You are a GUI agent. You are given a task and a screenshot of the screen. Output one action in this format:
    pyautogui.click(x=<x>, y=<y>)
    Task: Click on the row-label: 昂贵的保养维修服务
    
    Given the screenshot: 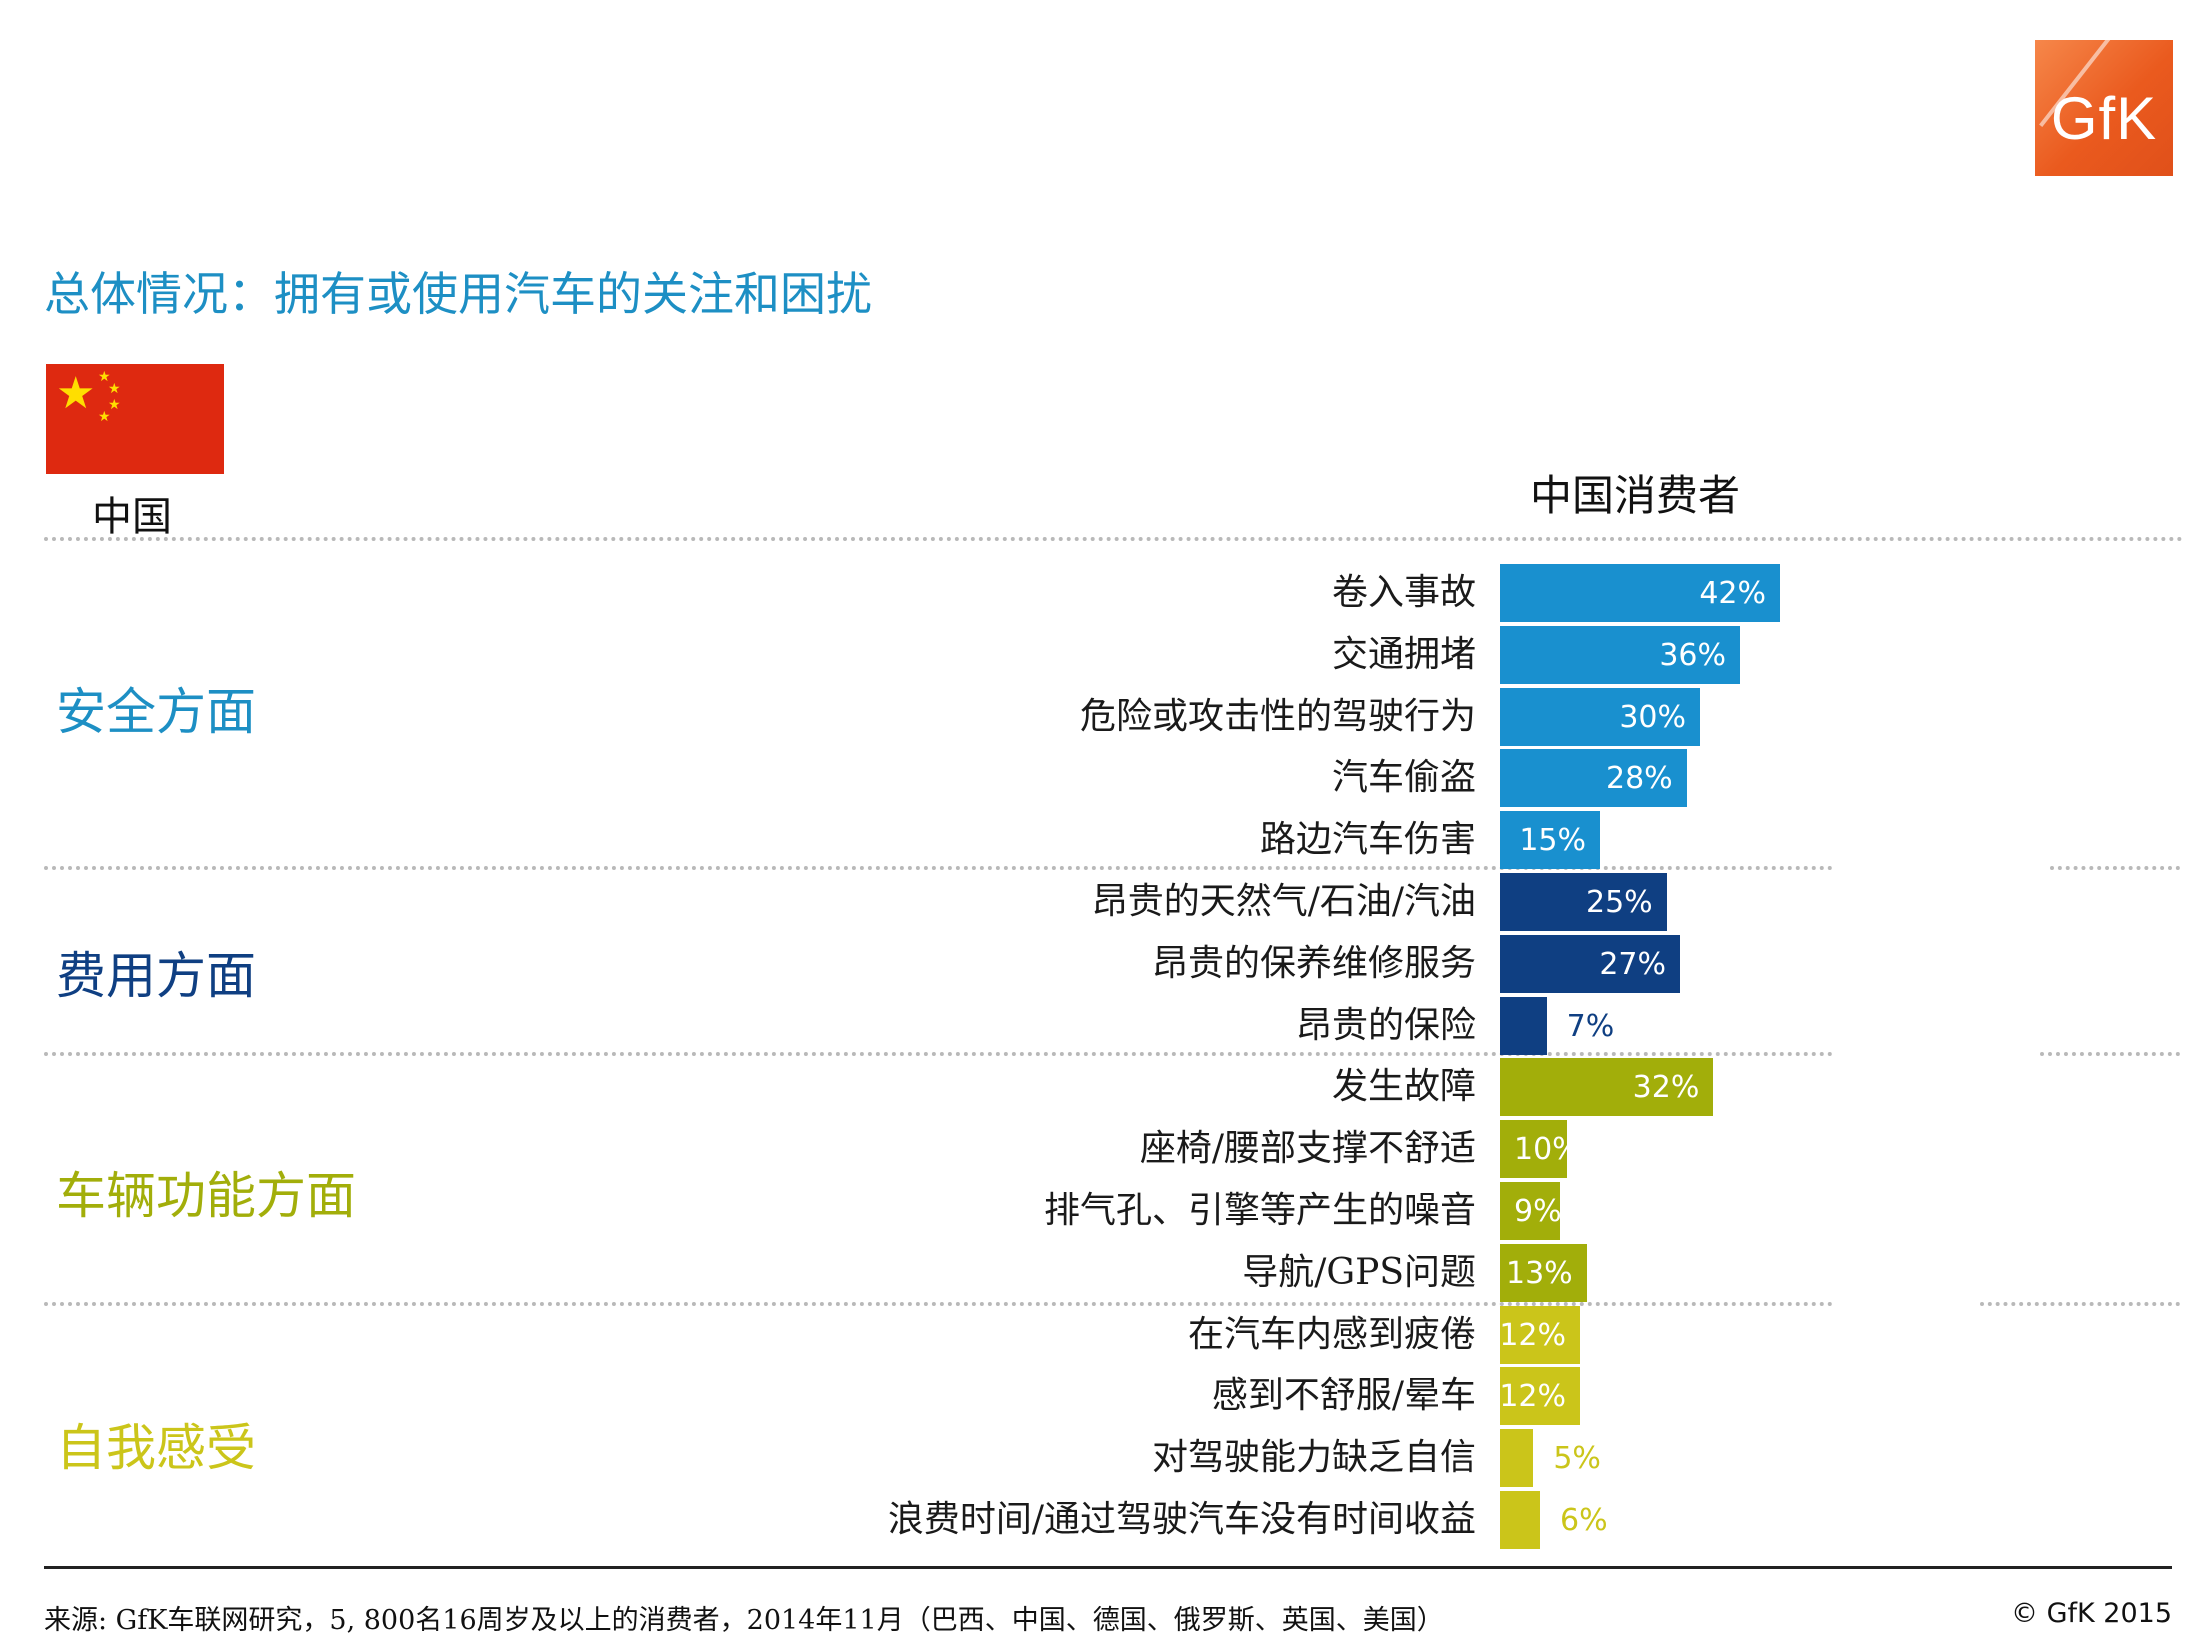 What is the action you would take?
    pyautogui.click(x=1313, y=963)
    